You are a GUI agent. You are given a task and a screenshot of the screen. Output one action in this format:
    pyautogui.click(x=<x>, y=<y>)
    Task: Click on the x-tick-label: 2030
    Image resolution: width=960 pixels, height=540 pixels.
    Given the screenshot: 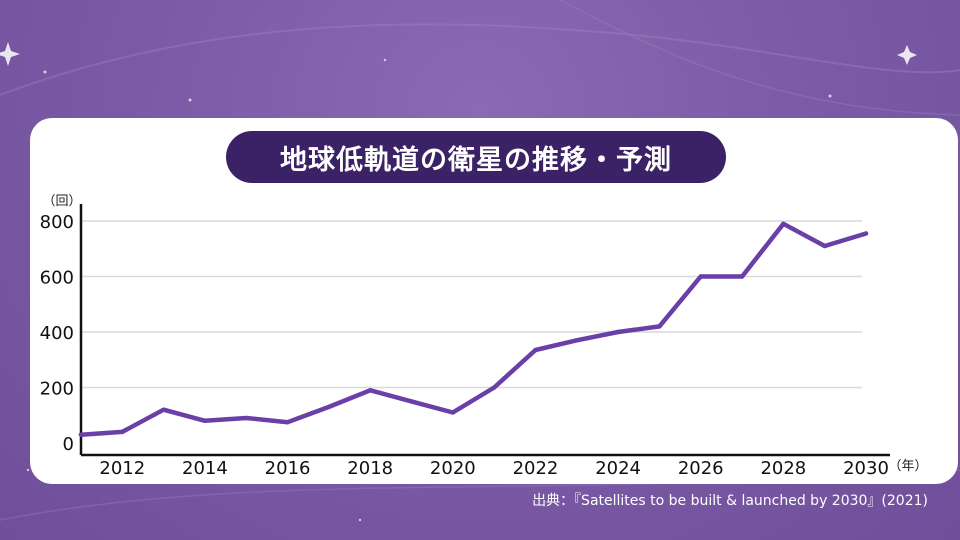 What is the action you would take?
    pyautogui.click(x=866, y=468)
    